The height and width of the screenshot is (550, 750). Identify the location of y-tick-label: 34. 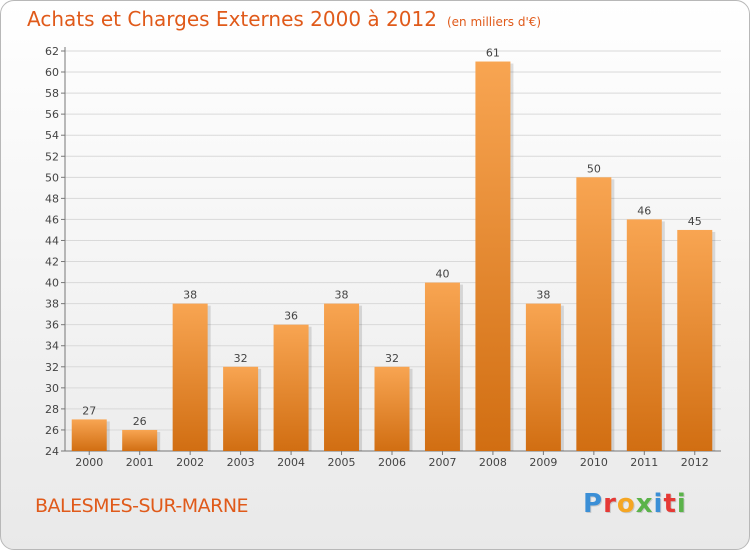
(52, 346).